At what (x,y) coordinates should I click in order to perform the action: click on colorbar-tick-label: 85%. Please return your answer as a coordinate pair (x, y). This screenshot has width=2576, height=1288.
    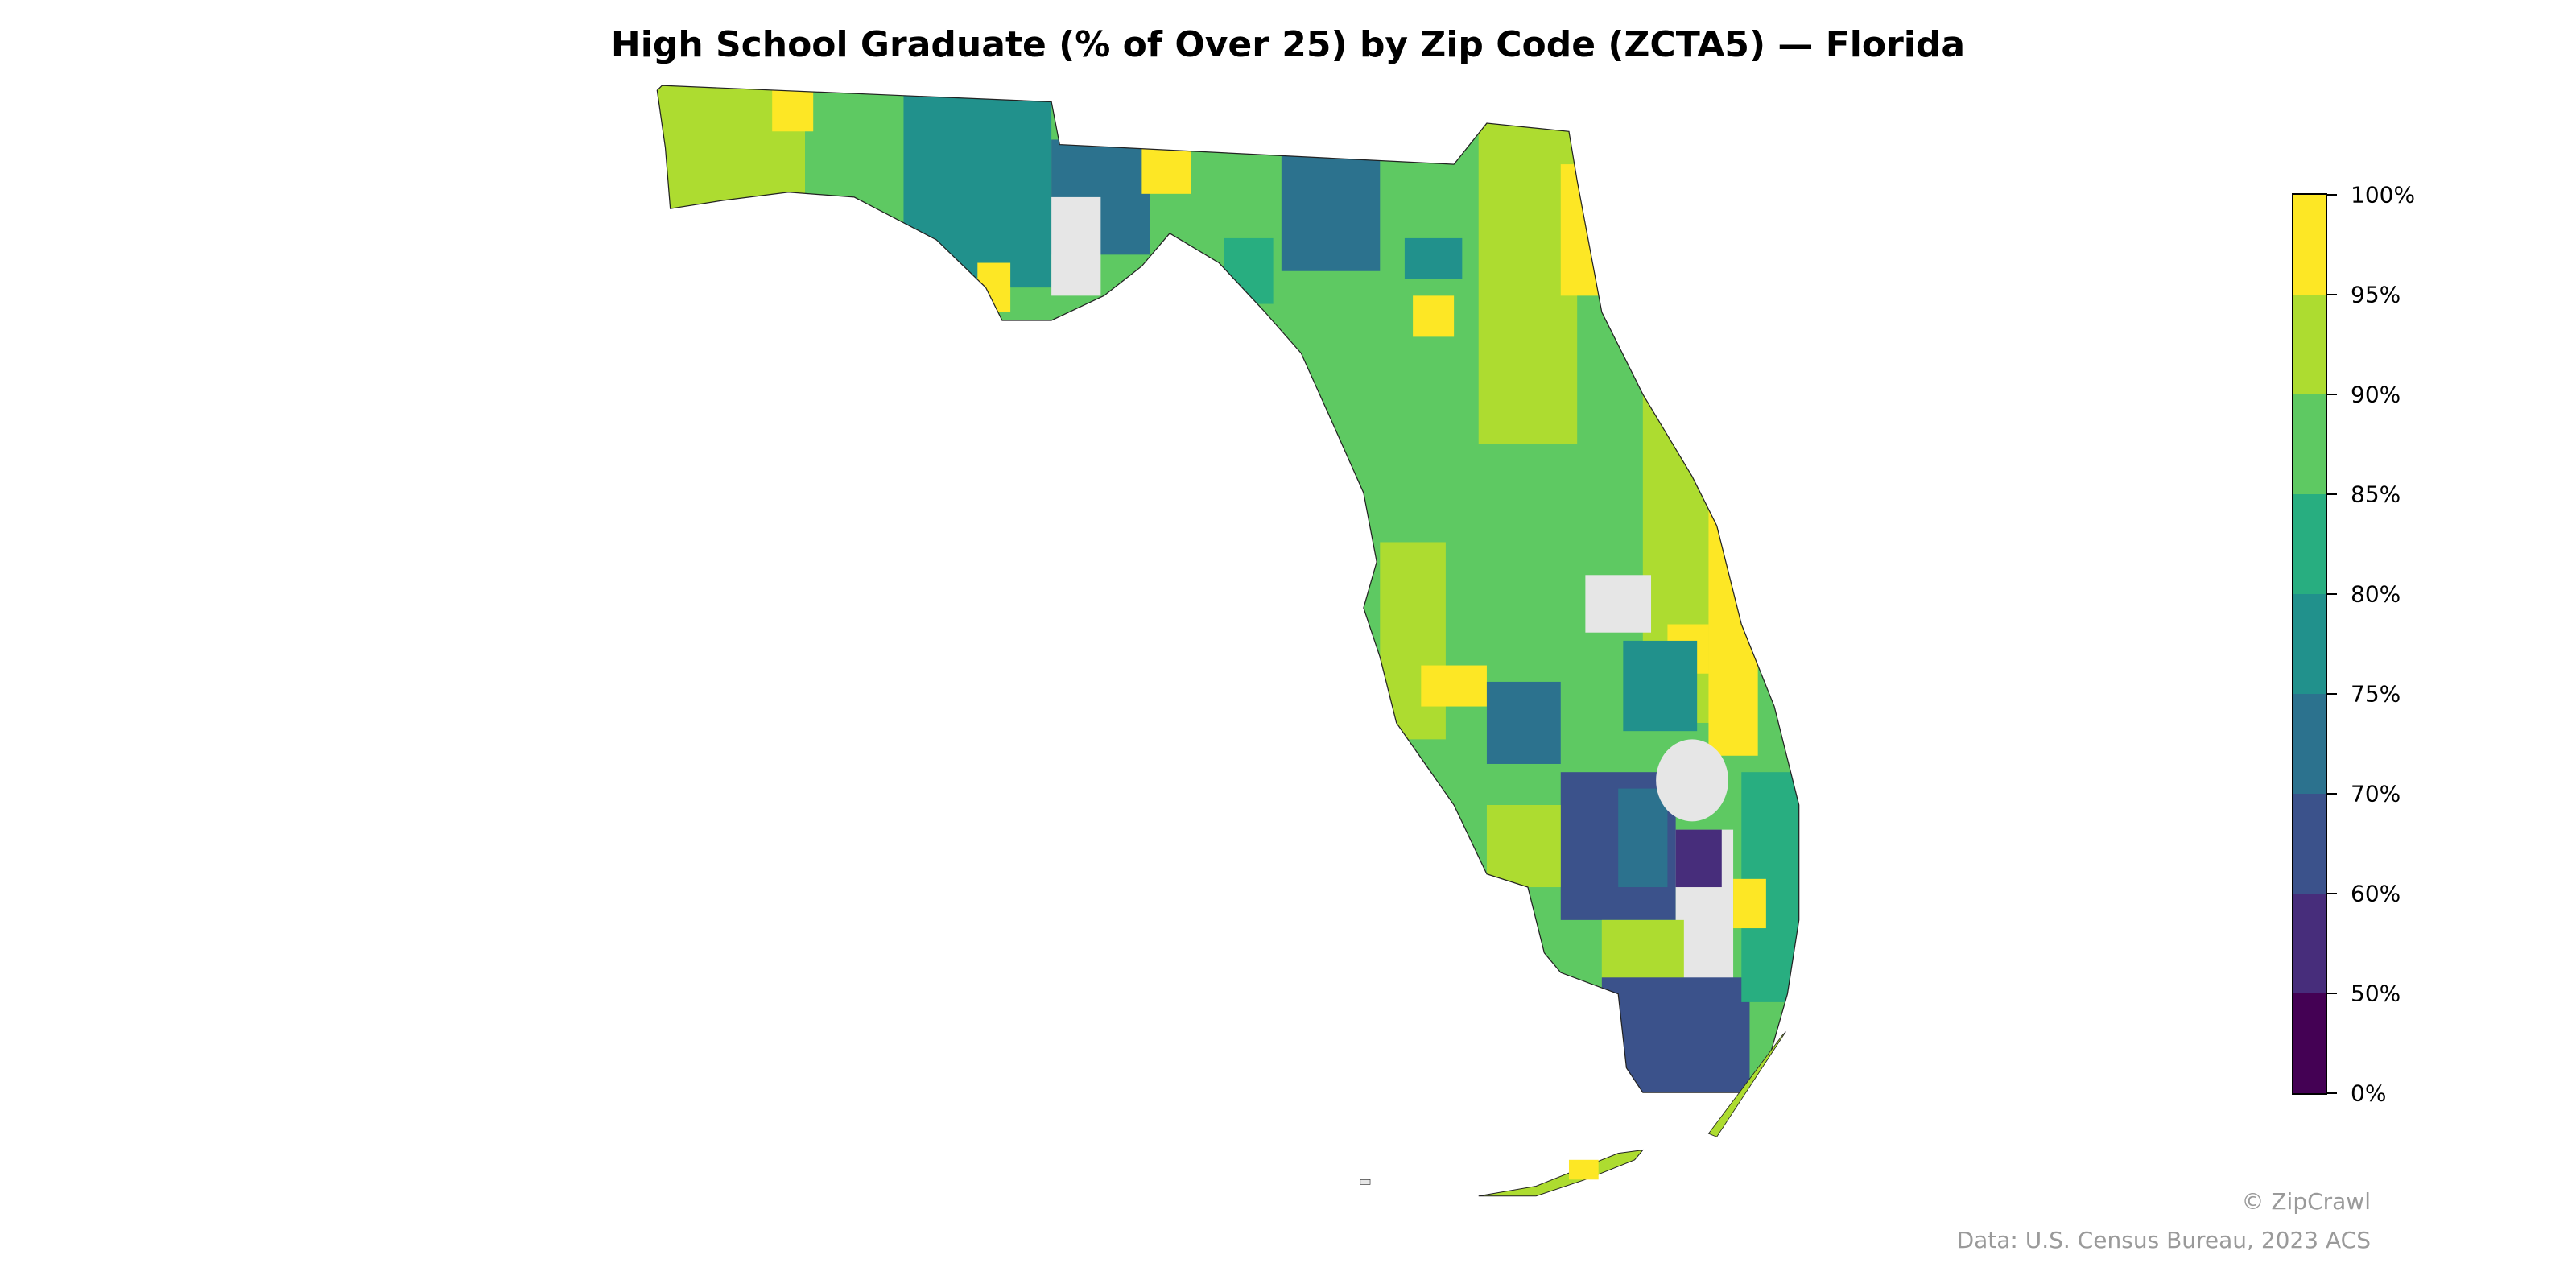
    Looking at the image, I should click on (2376, 494).